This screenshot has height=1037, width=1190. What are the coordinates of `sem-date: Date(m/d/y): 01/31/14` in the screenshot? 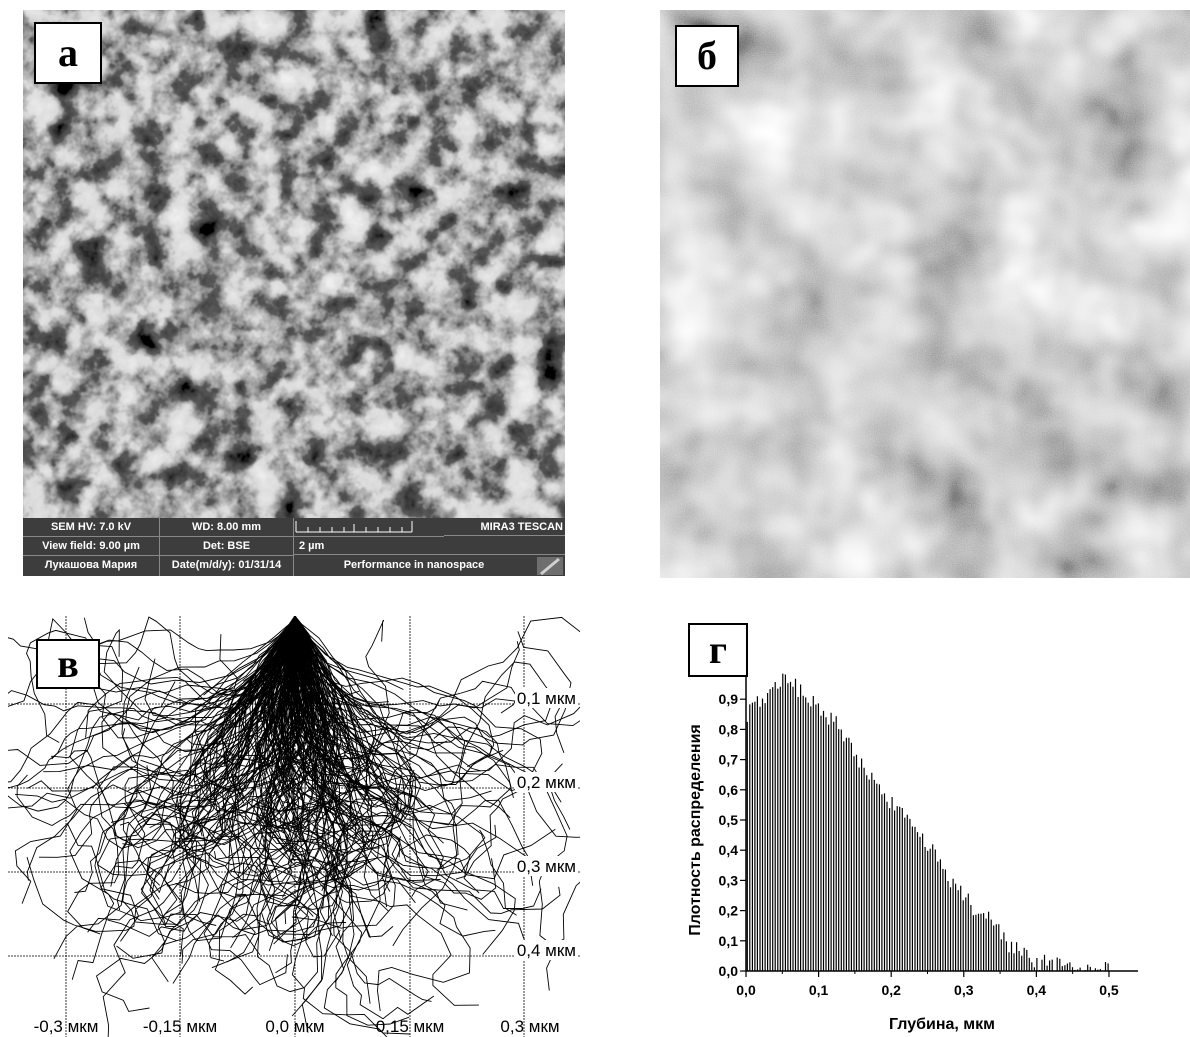 It's located at (227, 566).